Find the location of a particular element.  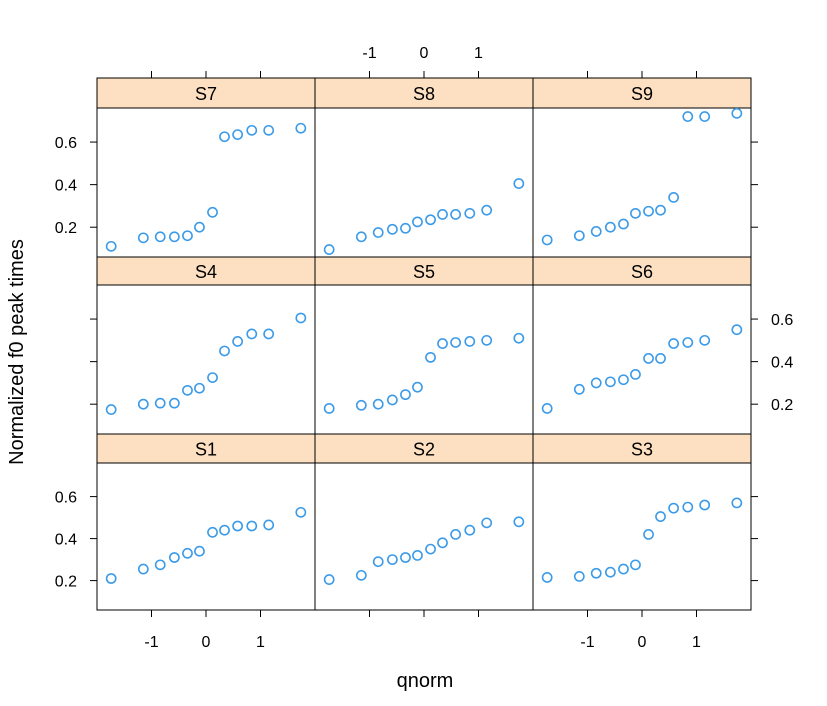

strip-s6 is located at coordinates (642, 271).